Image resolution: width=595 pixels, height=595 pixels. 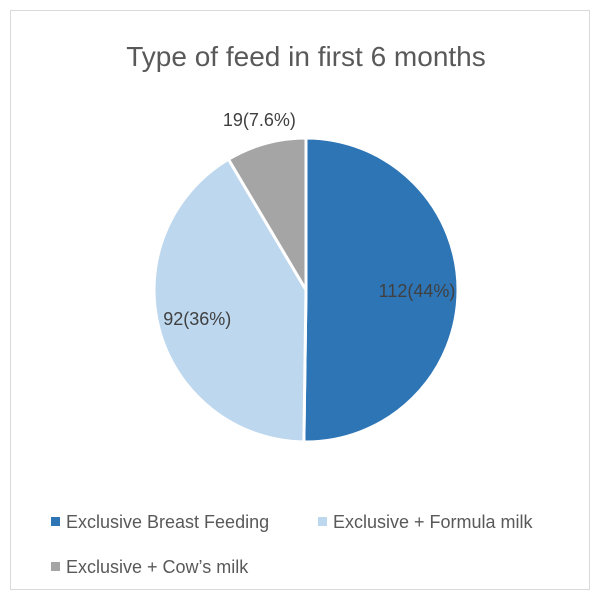 I want to click on data-label-breast-feeding: 112(44%), so click(x=417, y=291).